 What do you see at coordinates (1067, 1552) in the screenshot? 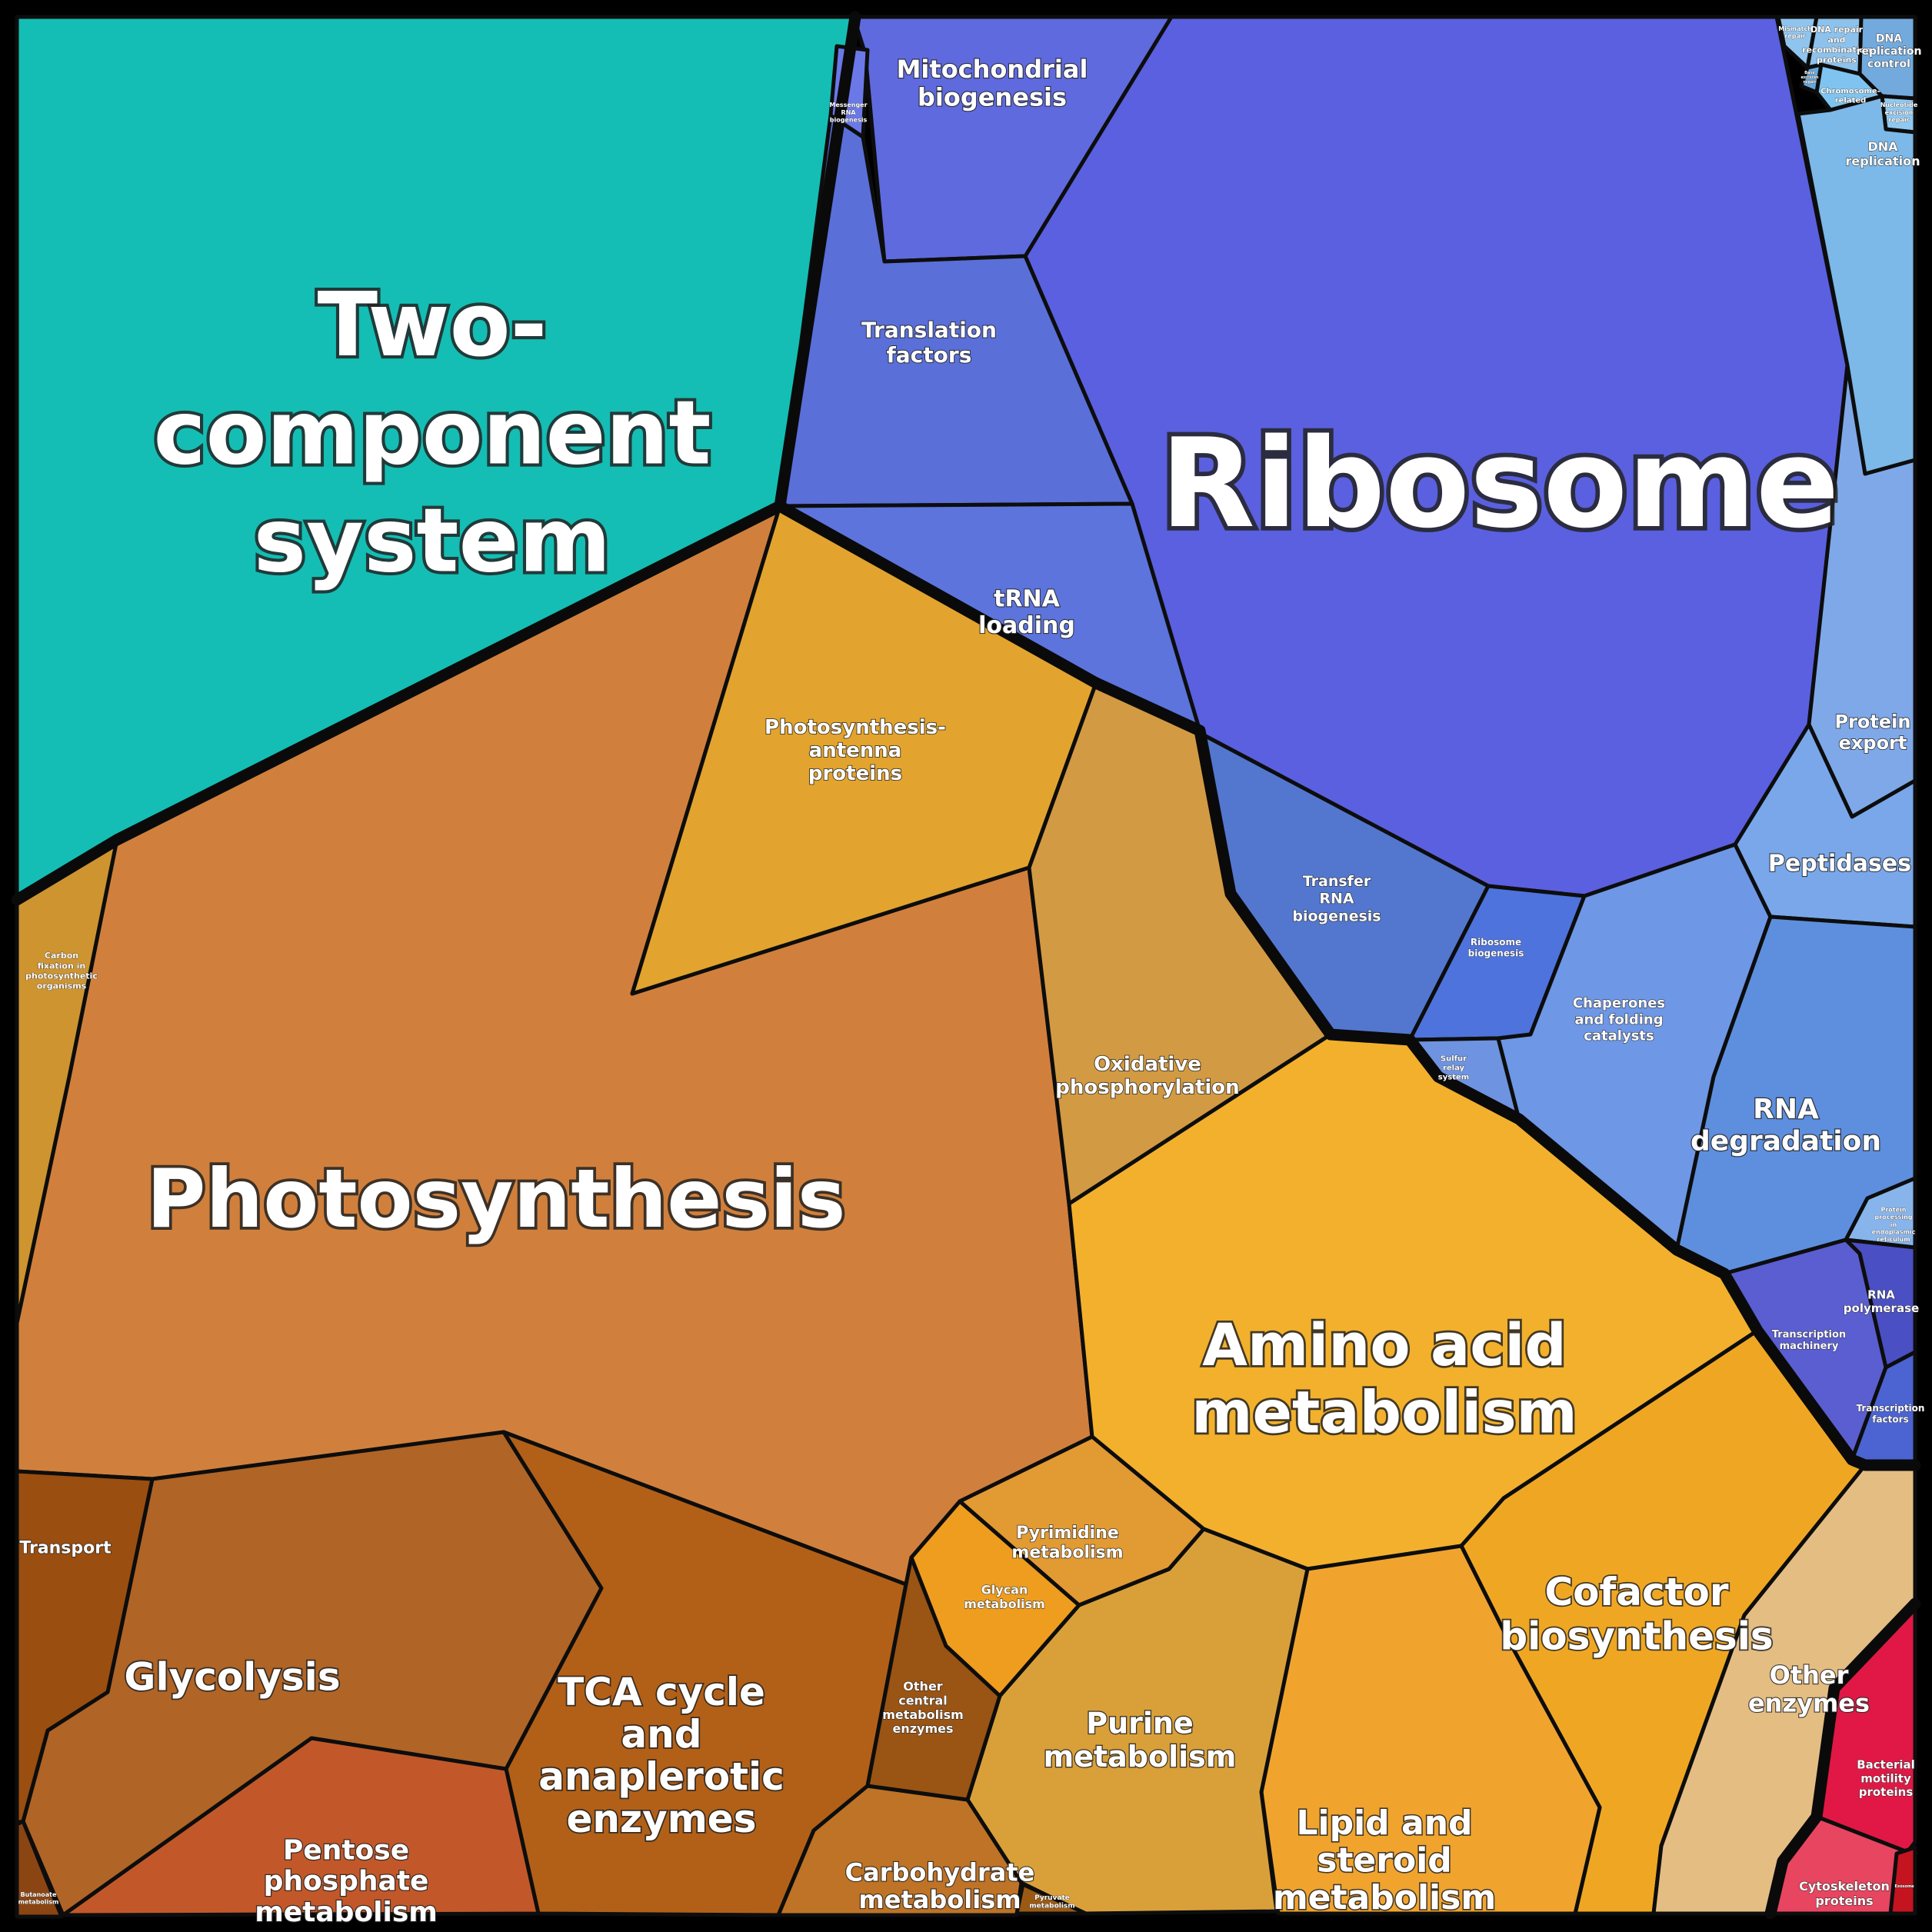
I see `pyrimidine-metabolism-label-line: metabolism` at bounding box center [1067, 1552].